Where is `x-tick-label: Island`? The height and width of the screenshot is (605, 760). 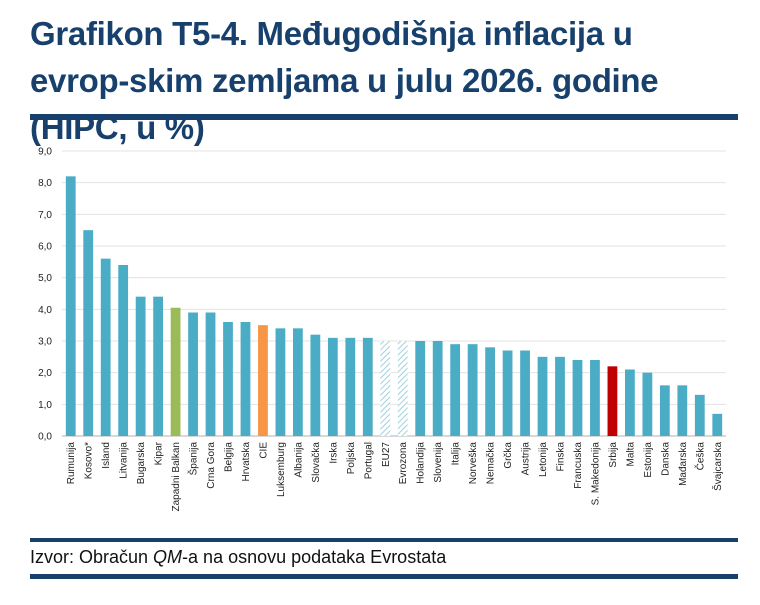
x-tick-label: Island is located at coordinates (106, 455).